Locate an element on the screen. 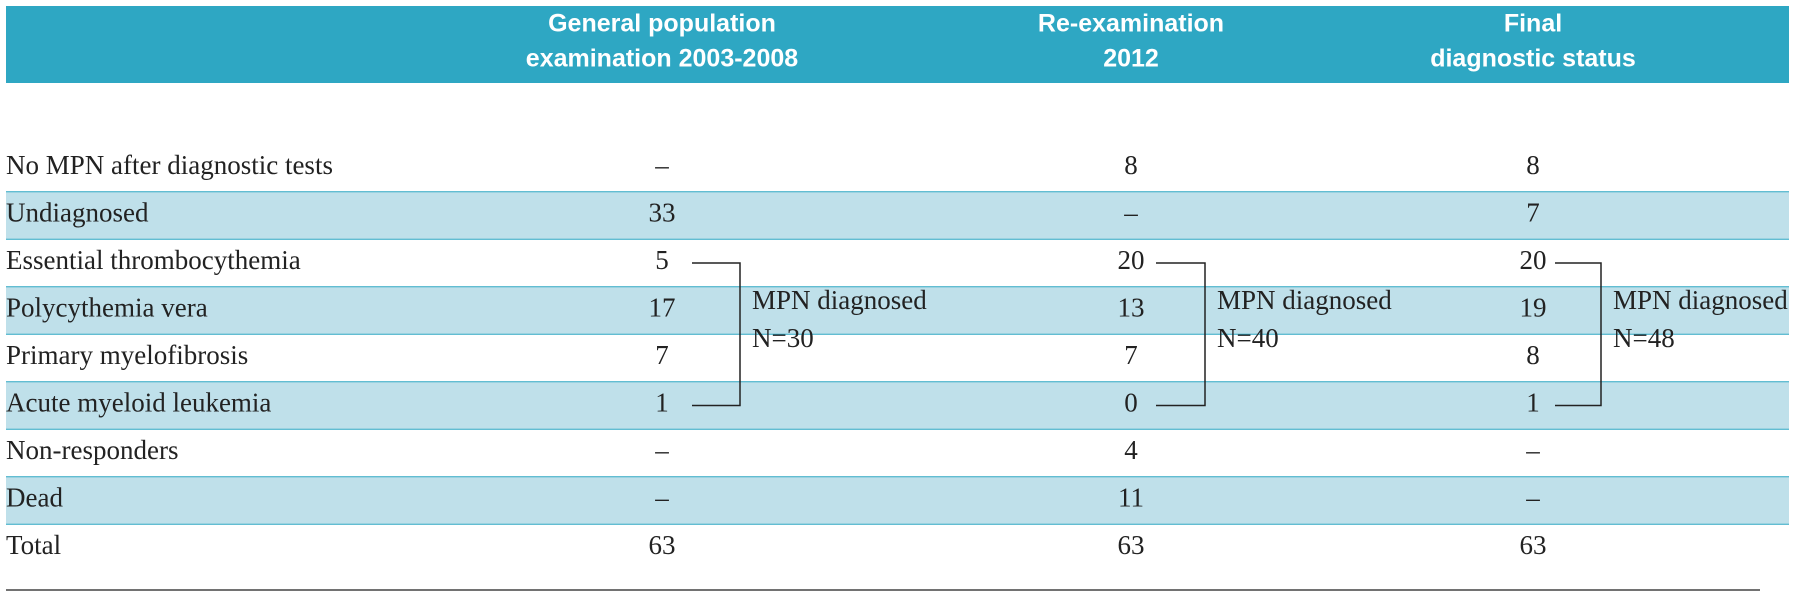  row-label: Undiagnosed is located at coordinates (77, 213).